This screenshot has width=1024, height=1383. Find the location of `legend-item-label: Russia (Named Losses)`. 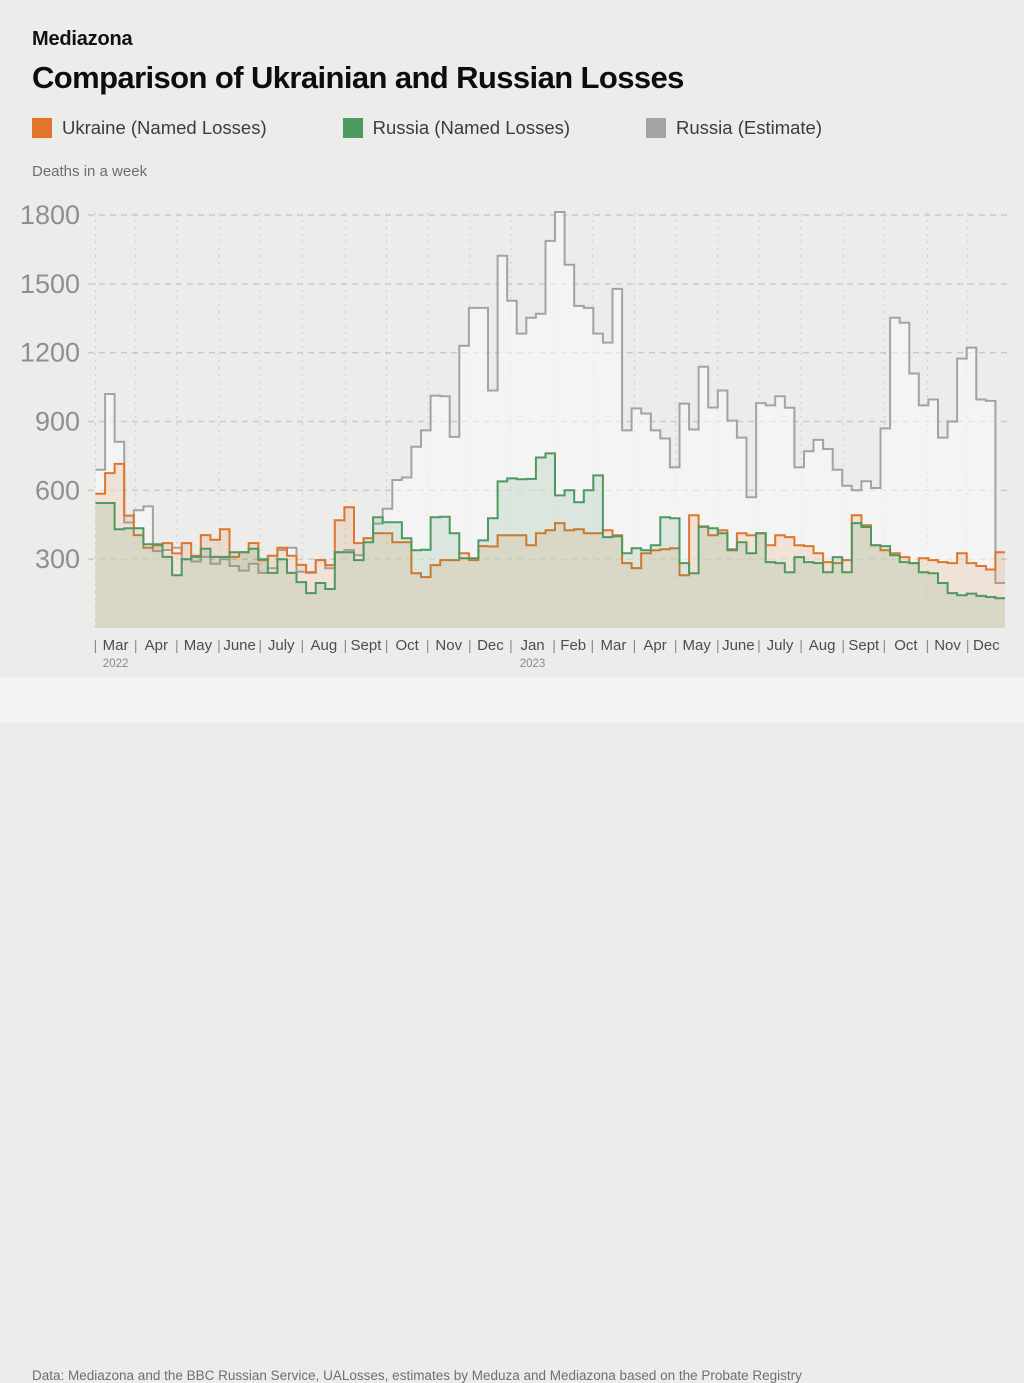

legend-item-label: Russia (Named Losses) is located at coordinates (471, 127).